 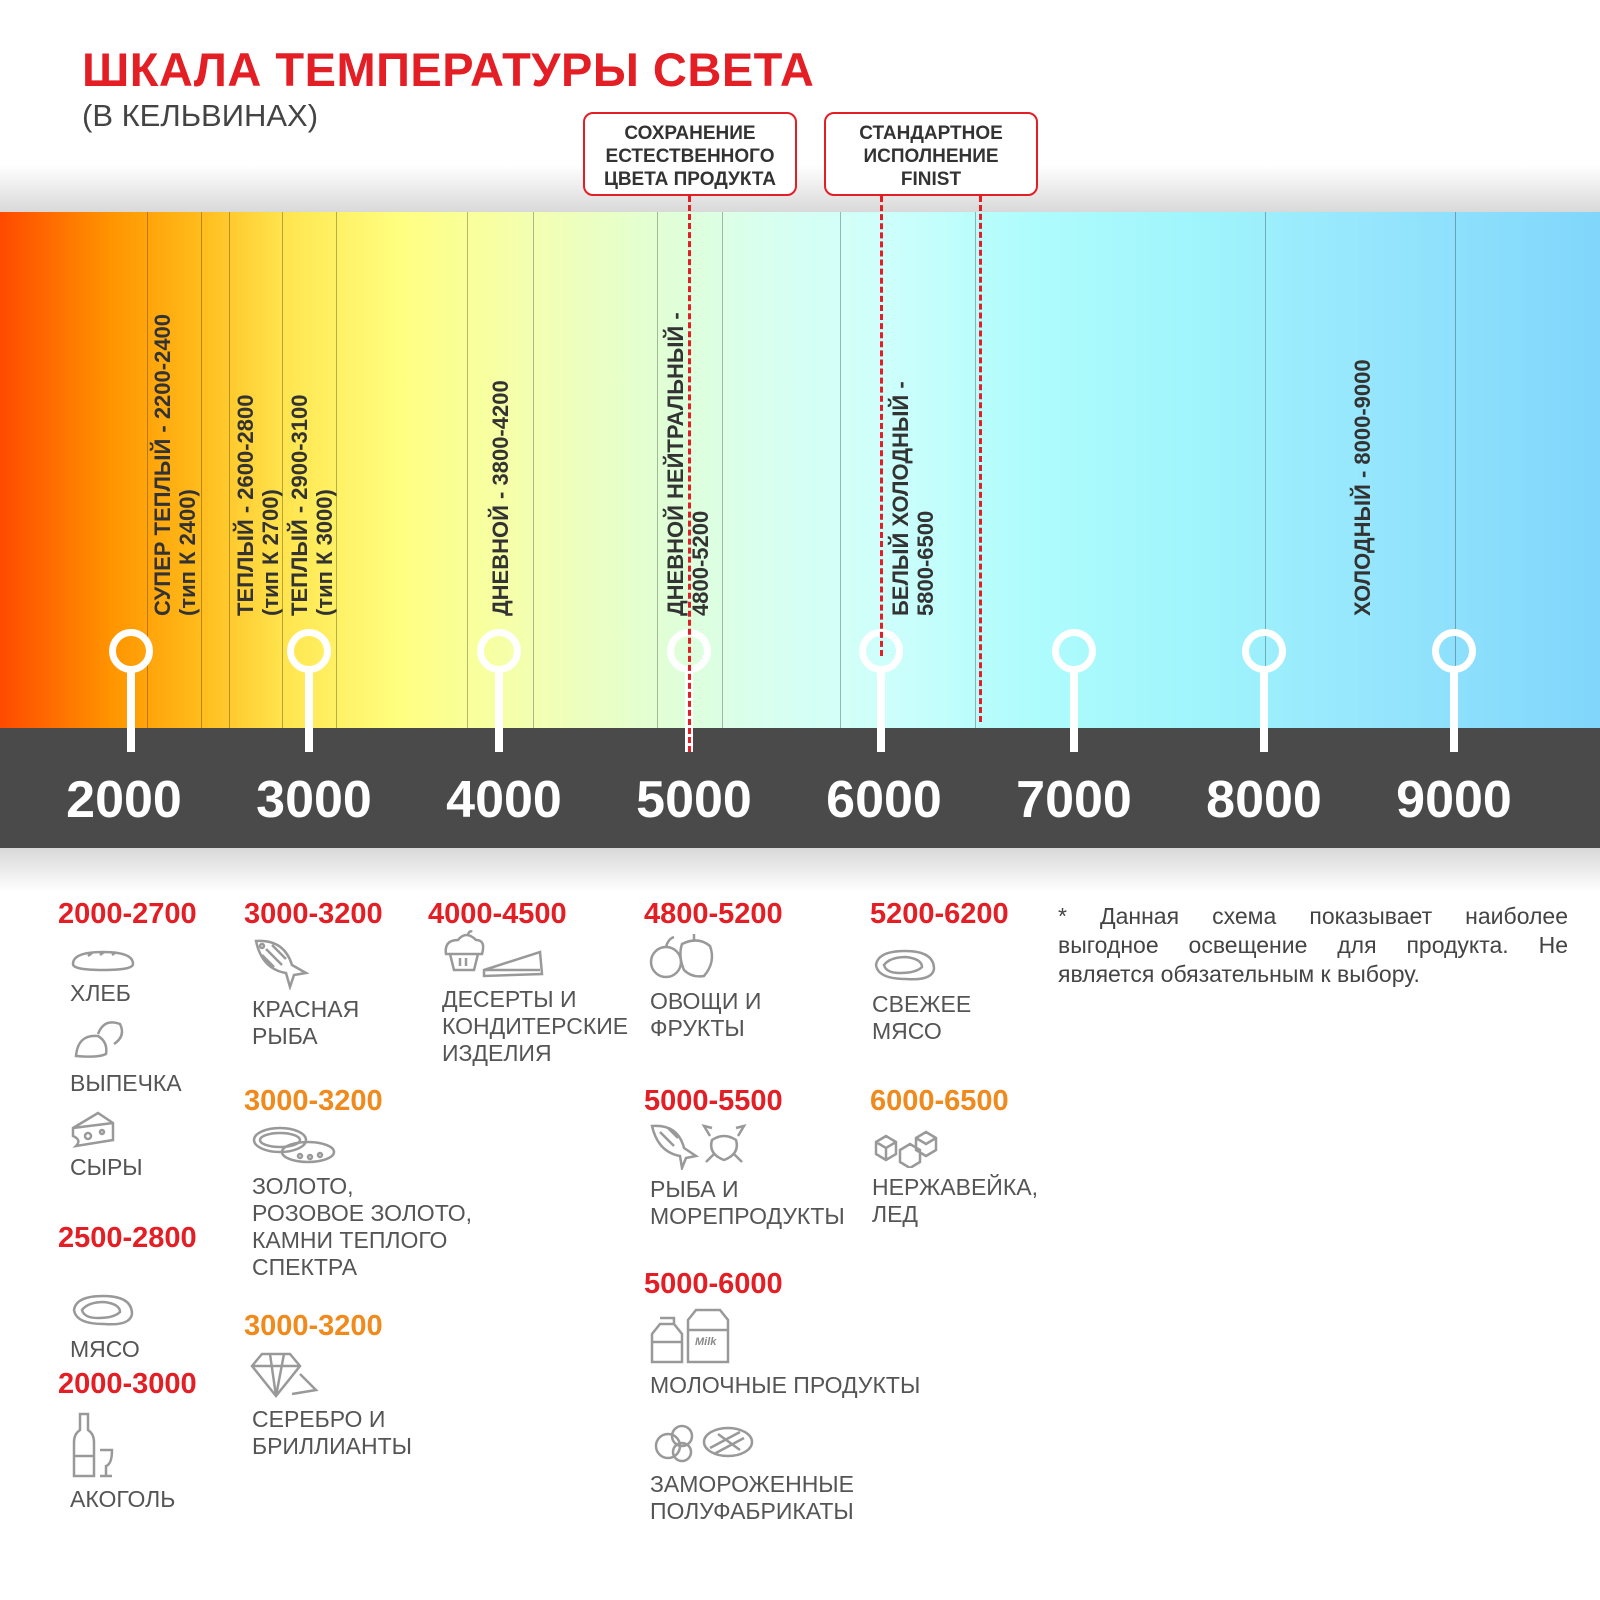 What do you see at coordinates (504, 800) in the screenshot?
I see `scale-tick-label: 4000` at bounding box center [504, 800].